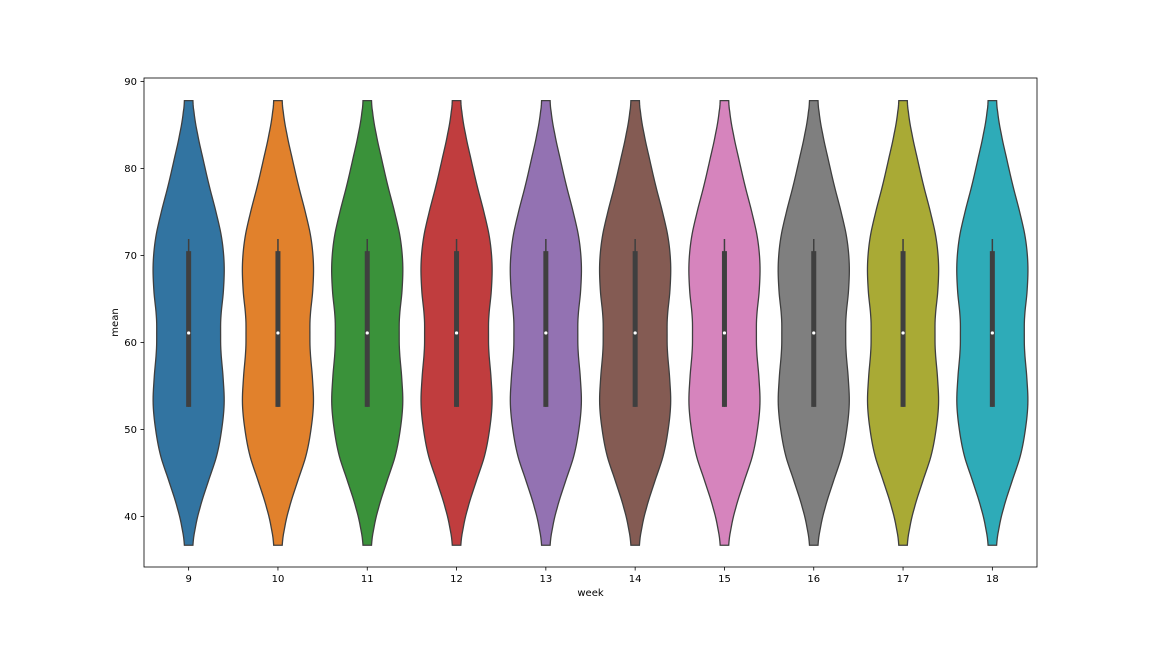 This screenshot has width=1152, height=648. Describe the element at coordinates (724, 579) in the screenshot. I see `x-tick-label: 15` at that location.